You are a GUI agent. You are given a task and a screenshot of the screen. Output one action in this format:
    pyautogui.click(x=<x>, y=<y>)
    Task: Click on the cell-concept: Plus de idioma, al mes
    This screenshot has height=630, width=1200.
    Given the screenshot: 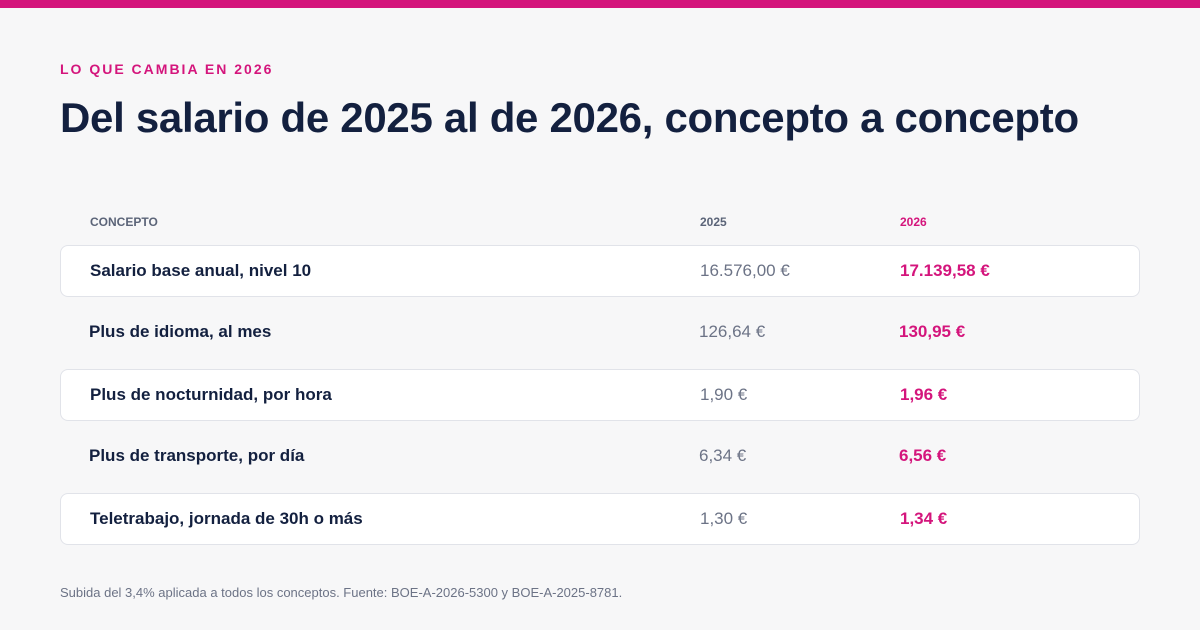 What is the action you would take?
    pyautogui.click(x=180, y=331)
    